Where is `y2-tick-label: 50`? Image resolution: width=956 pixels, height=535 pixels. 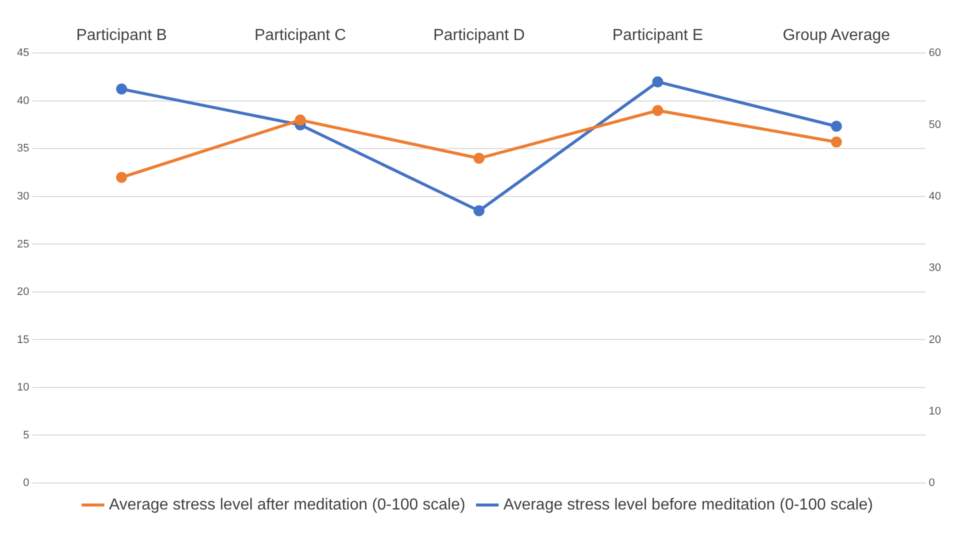
y2-tick-label: 50 is located at coordinates (935, 124).